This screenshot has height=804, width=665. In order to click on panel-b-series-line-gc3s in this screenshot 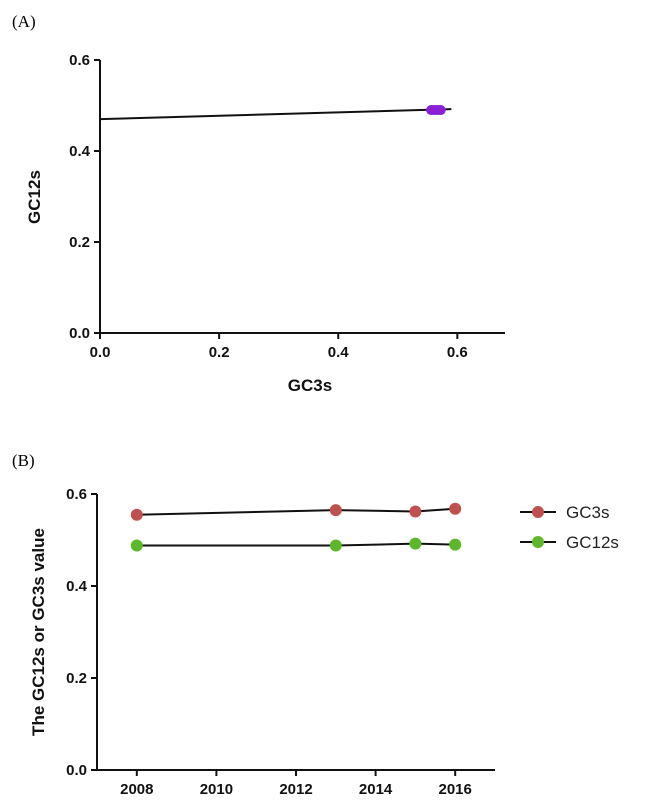, I will do `click(296, 511)`.